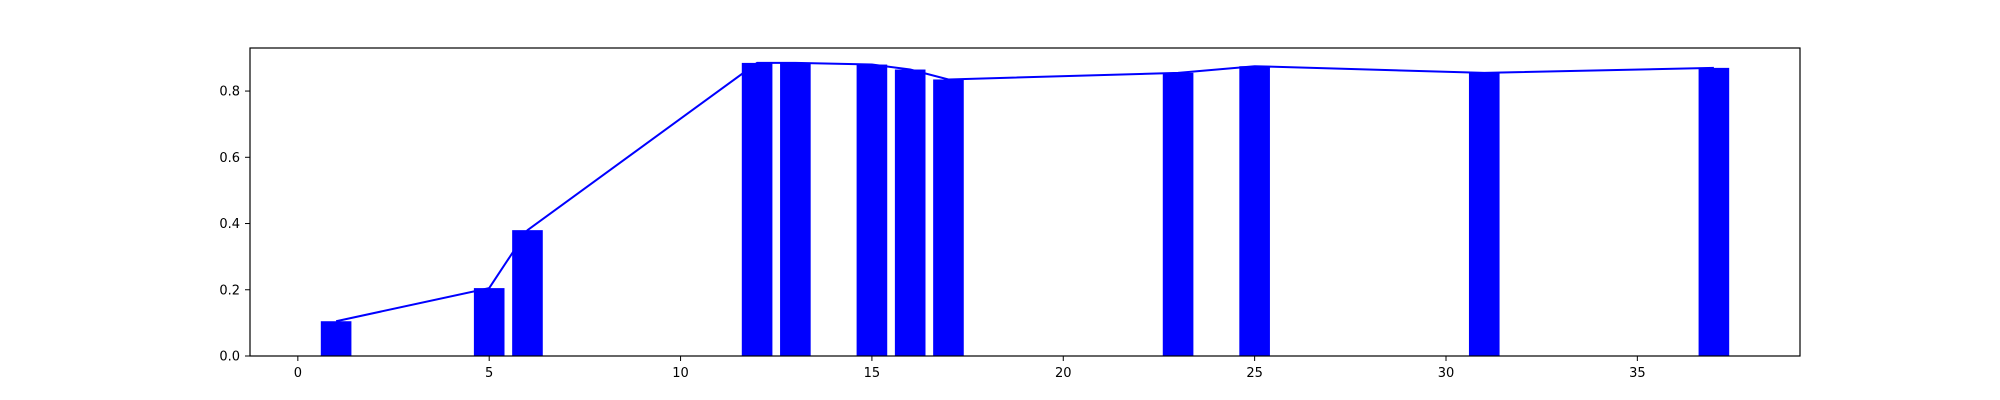  I want to click on y-tick-label: 0.2, so click(229, 290).